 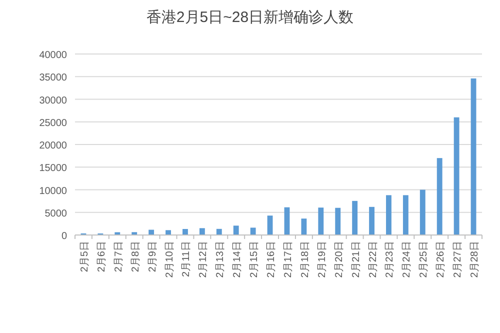 I want to click on x-tick-label: 2月13日, so click(x=220, y=259).